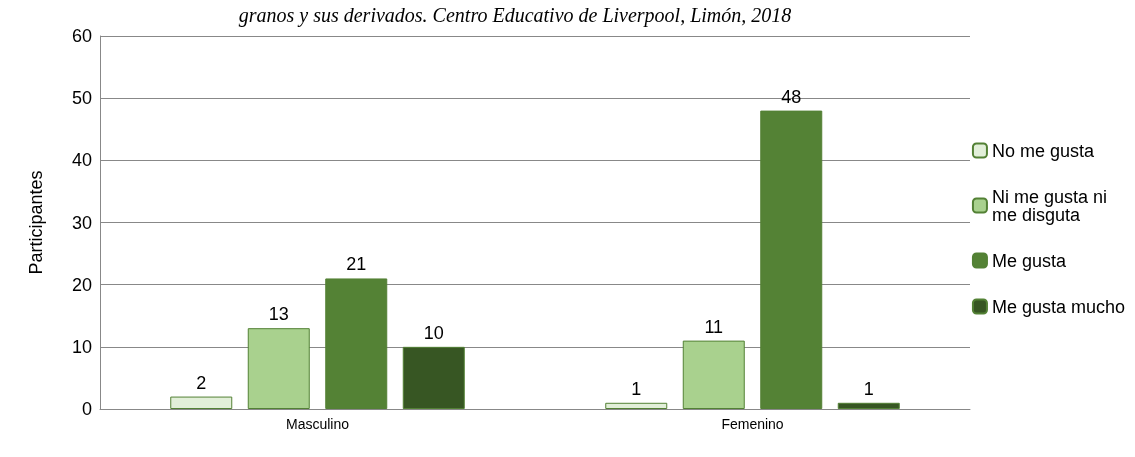  I want to click on y-tick-label: 10, so click(81, 346).